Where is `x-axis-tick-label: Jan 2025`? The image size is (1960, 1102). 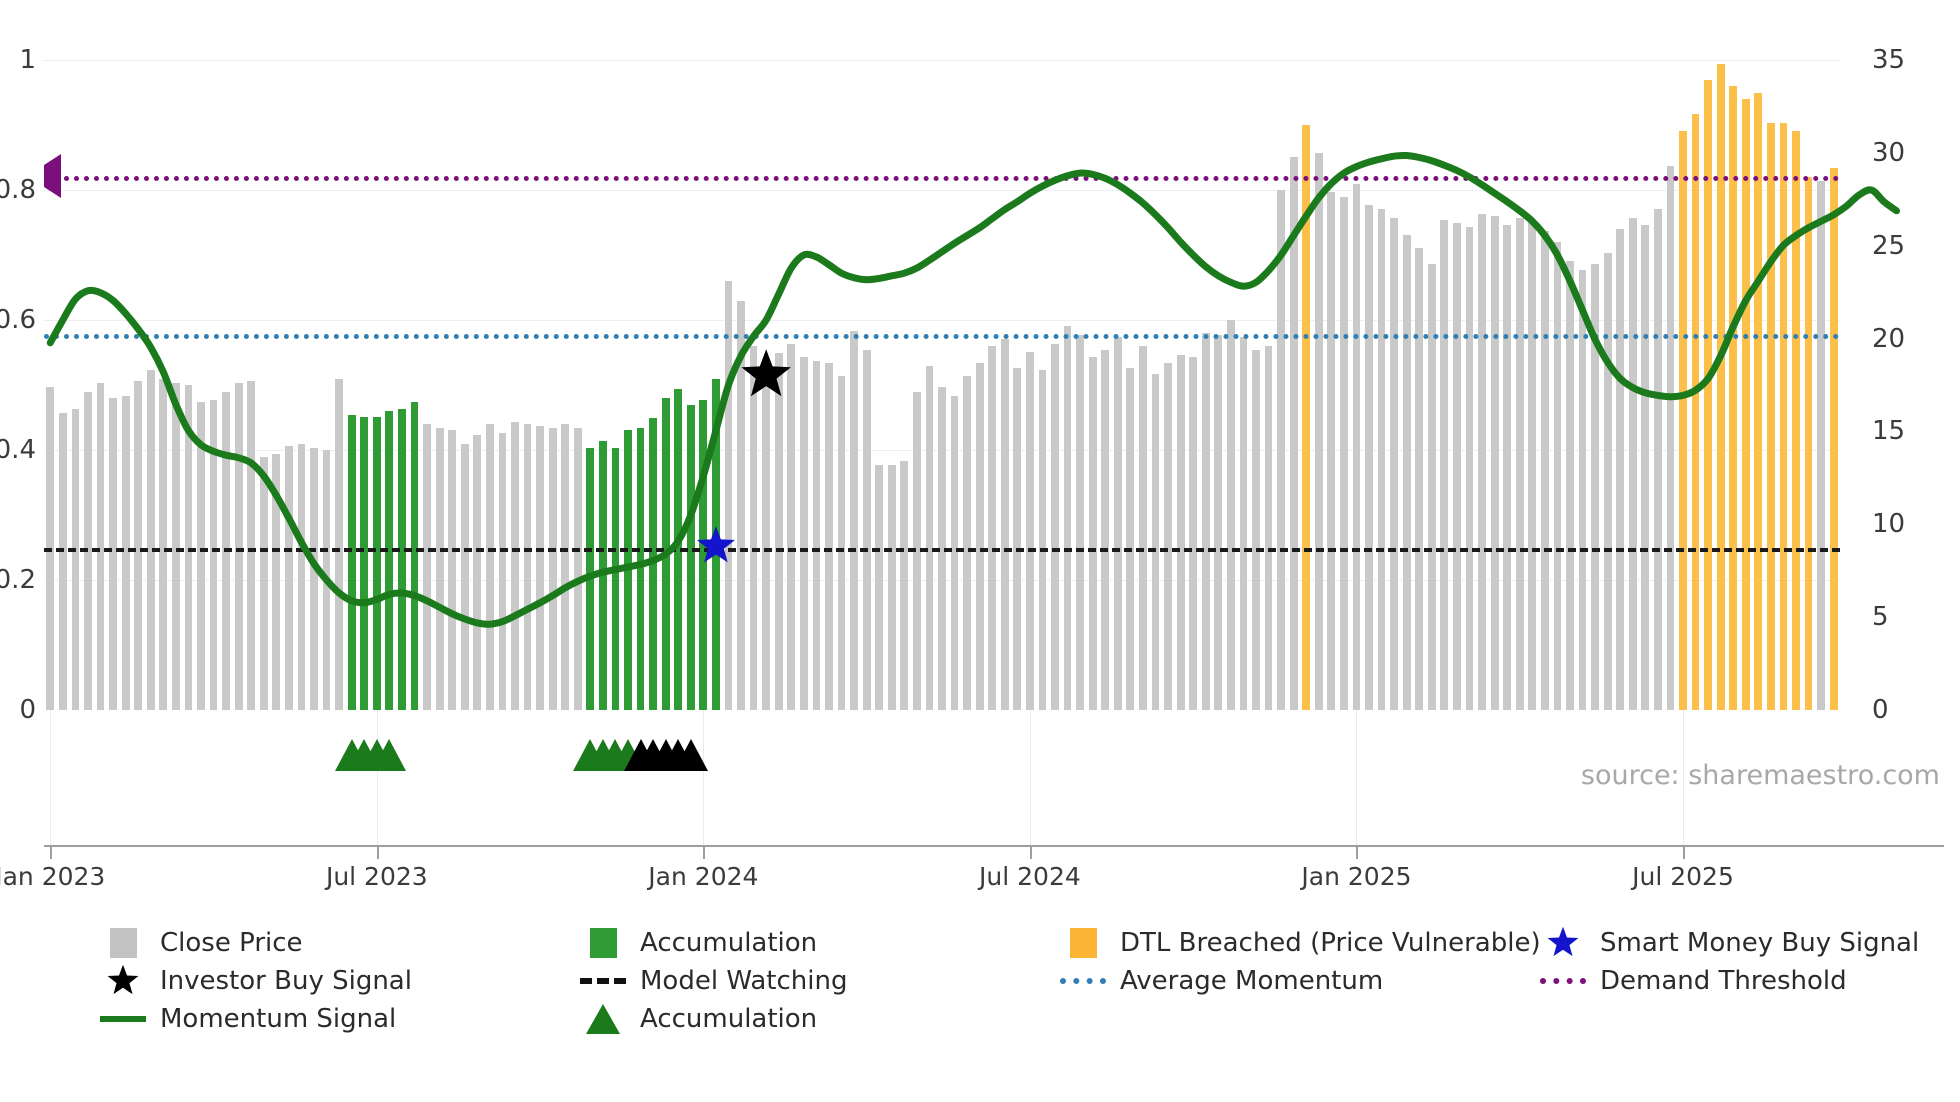
x-axis-tick-label: Jan 2025 is located at coordinates (1356, 876).